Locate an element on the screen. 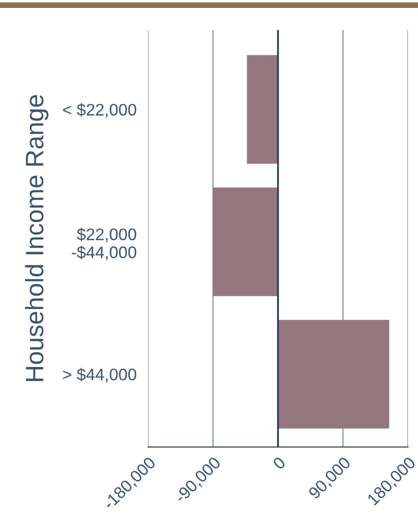  y-tick-label: $22,000 -$44,000 is located at coordinates (104, 244).